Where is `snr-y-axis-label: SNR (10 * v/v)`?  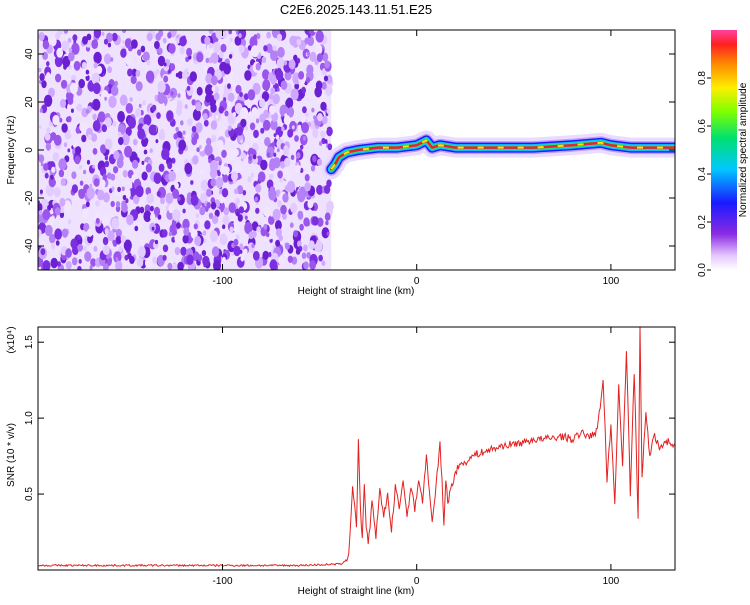
snr-y-axis-label: SNR (10 * v/v) is located at coordinates (11, 455).